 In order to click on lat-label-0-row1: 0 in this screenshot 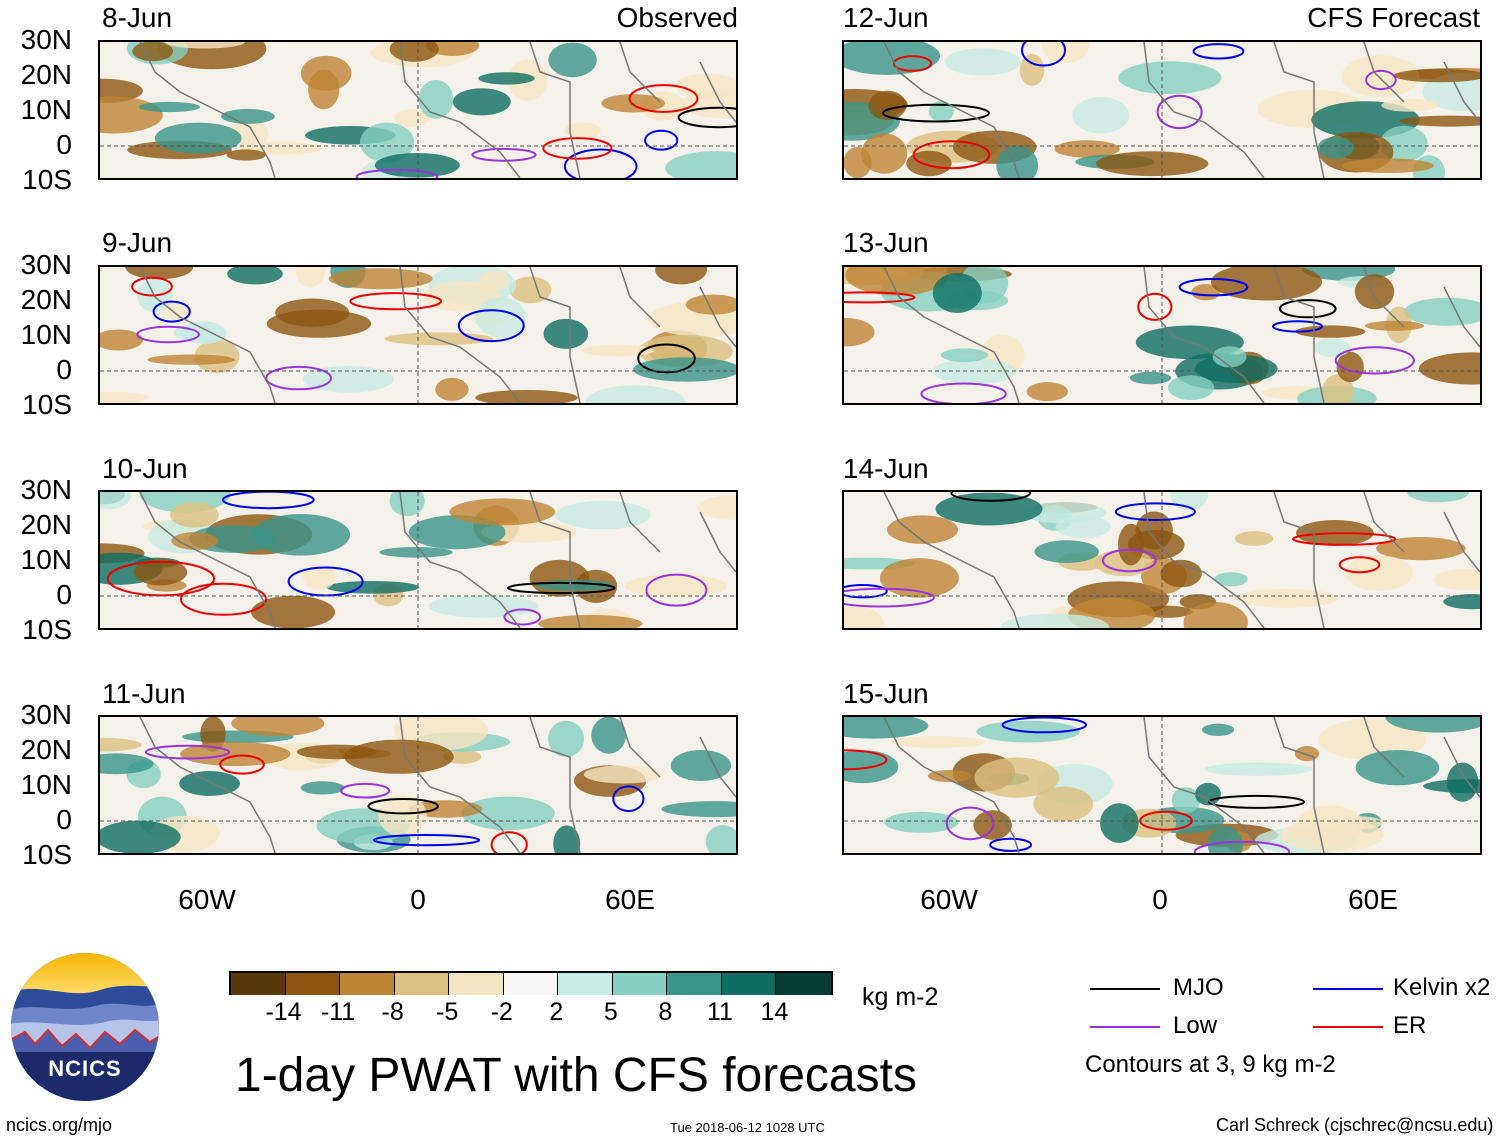, I will do `click(64, 144)`.